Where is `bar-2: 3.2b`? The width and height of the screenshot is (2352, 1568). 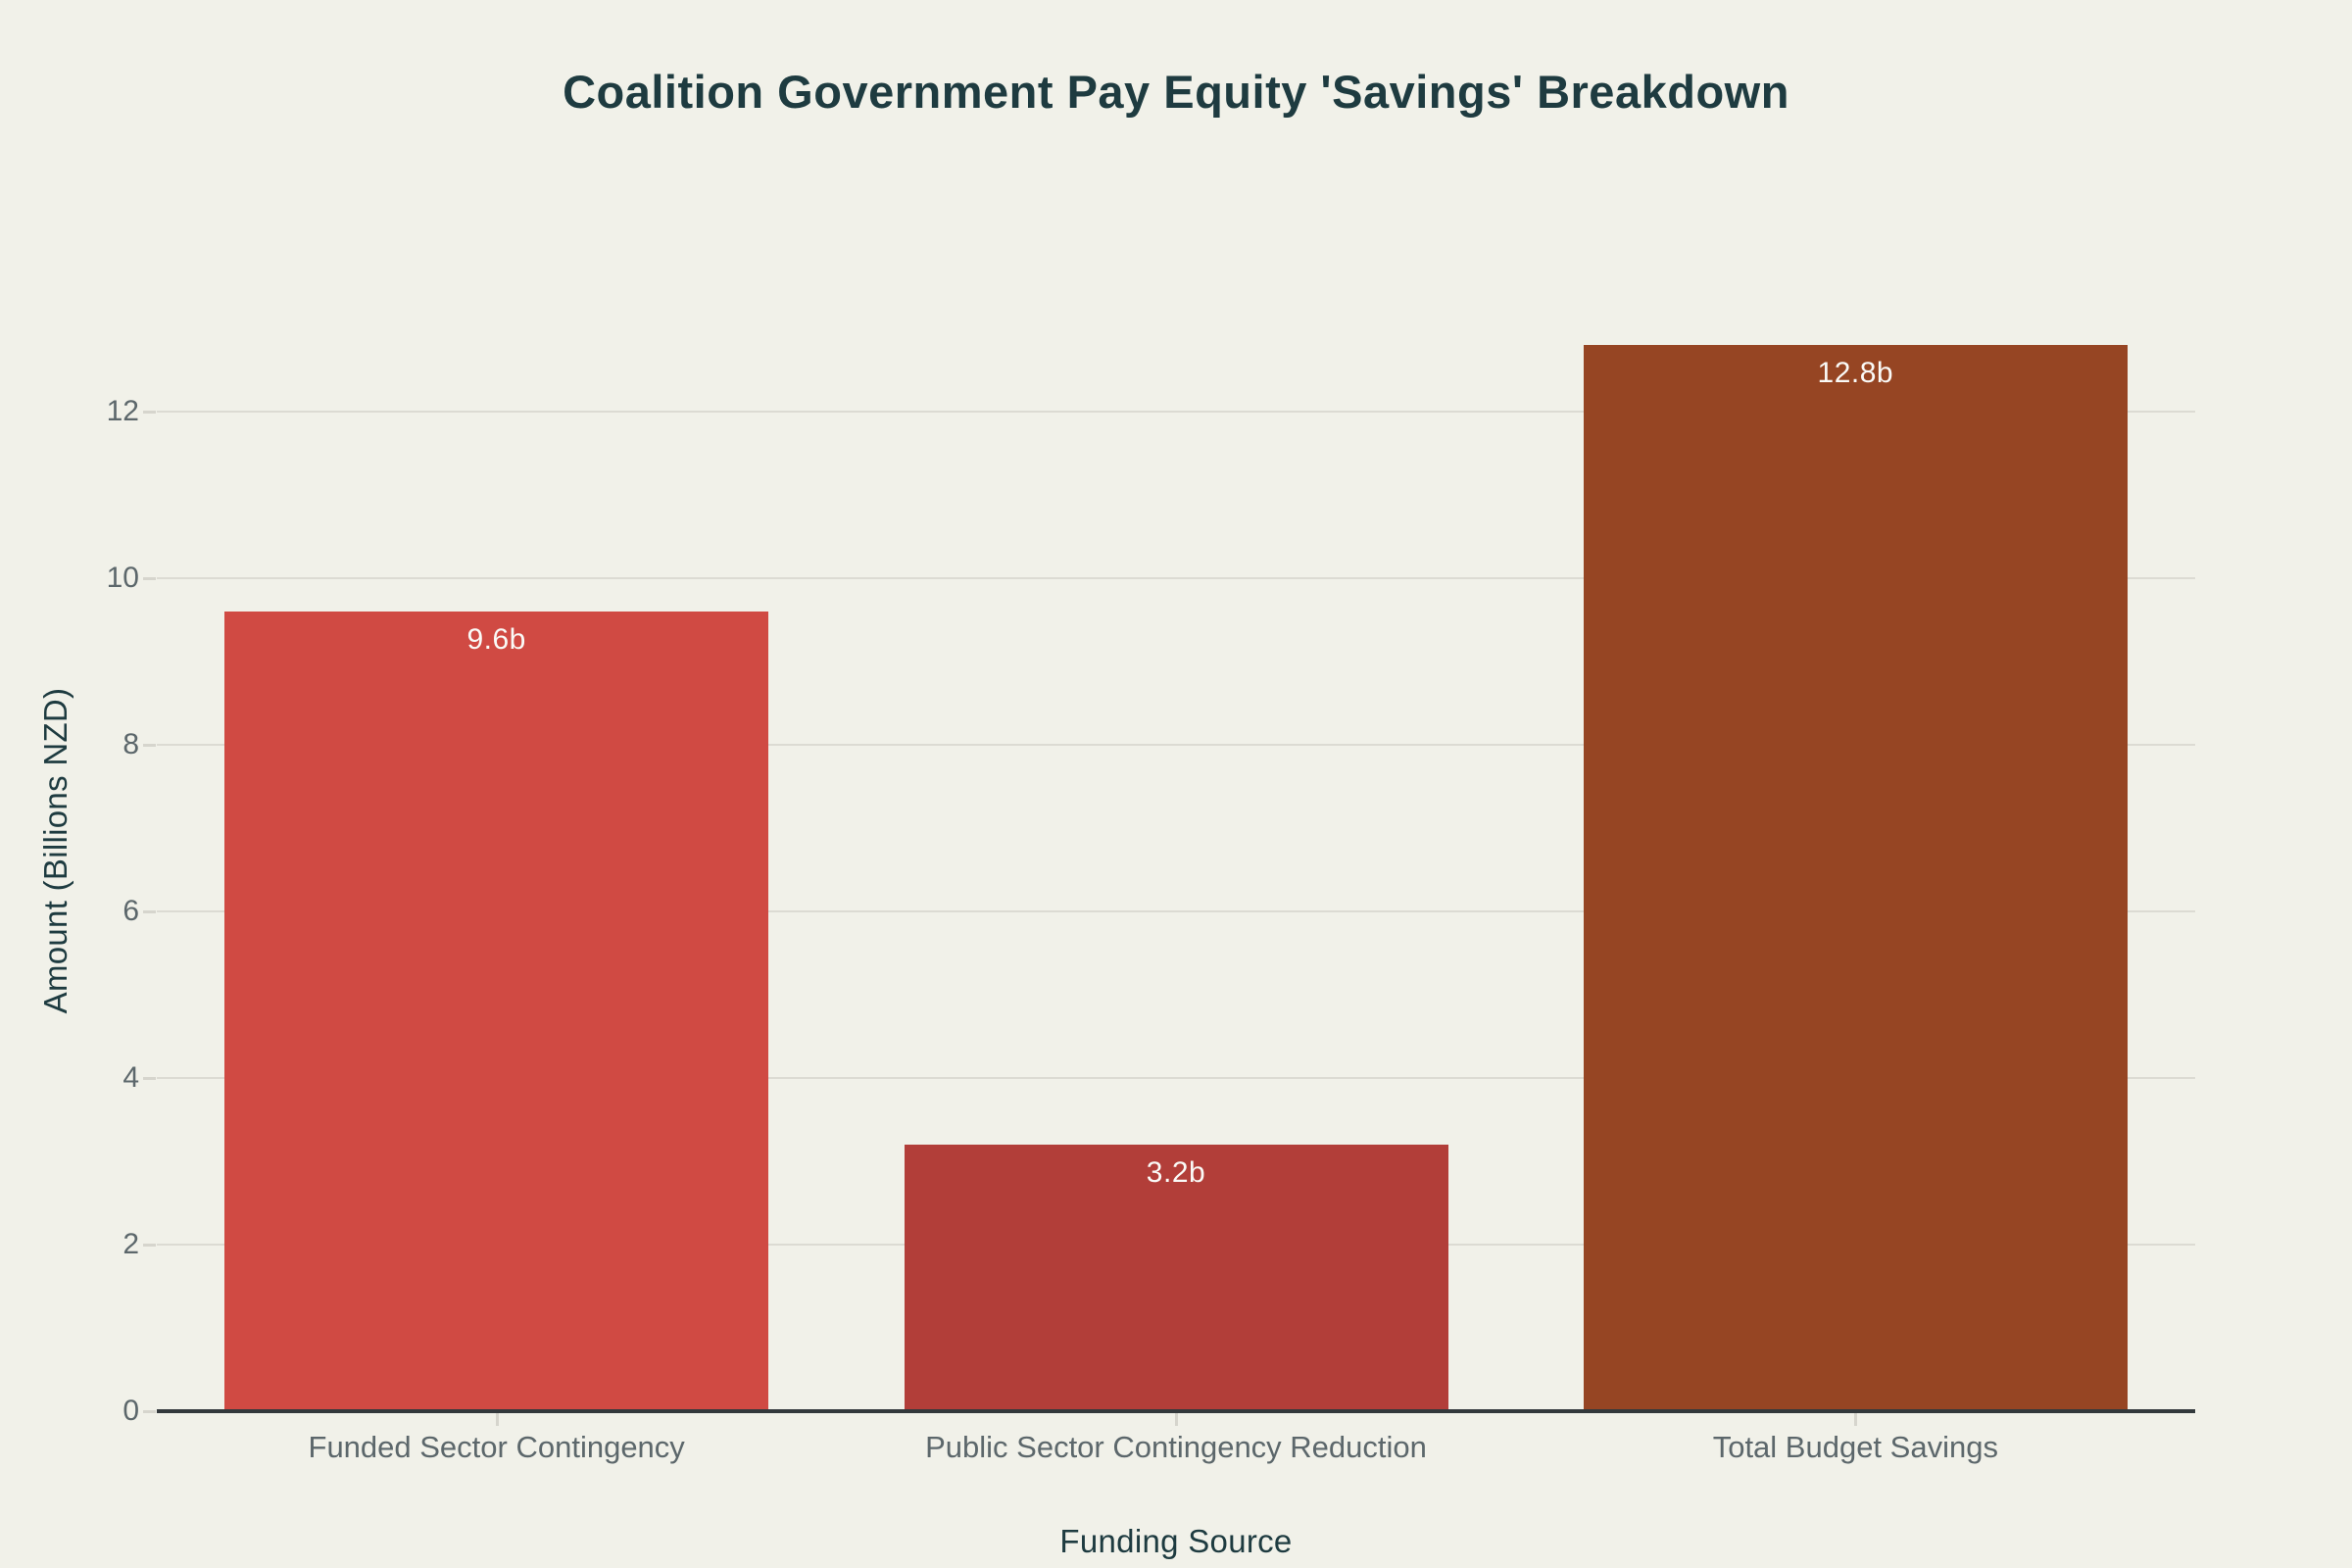
bar-2: 3.2b is located at coordinates (1176, 1278).